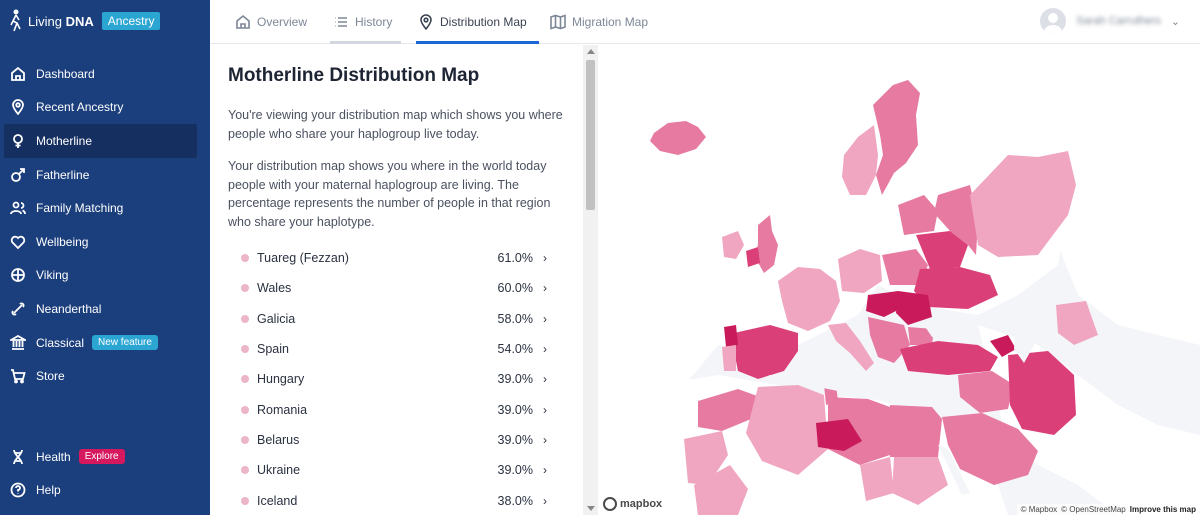 The width and height of the screenshot is (1200, 515). Describe the element at coordinates (390, 258) in the screenshot. I see `list-item: Tuareg (Fezzan) 61.0% ›` at that location.